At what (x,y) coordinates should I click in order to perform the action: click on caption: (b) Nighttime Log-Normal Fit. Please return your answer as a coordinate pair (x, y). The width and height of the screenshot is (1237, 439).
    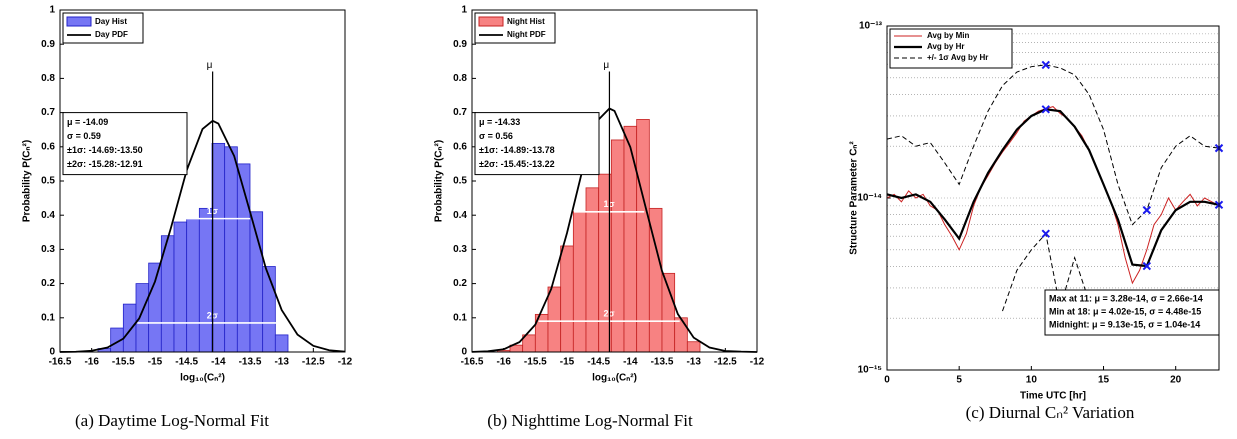
    Looking at the image, I should click on (590, 420).